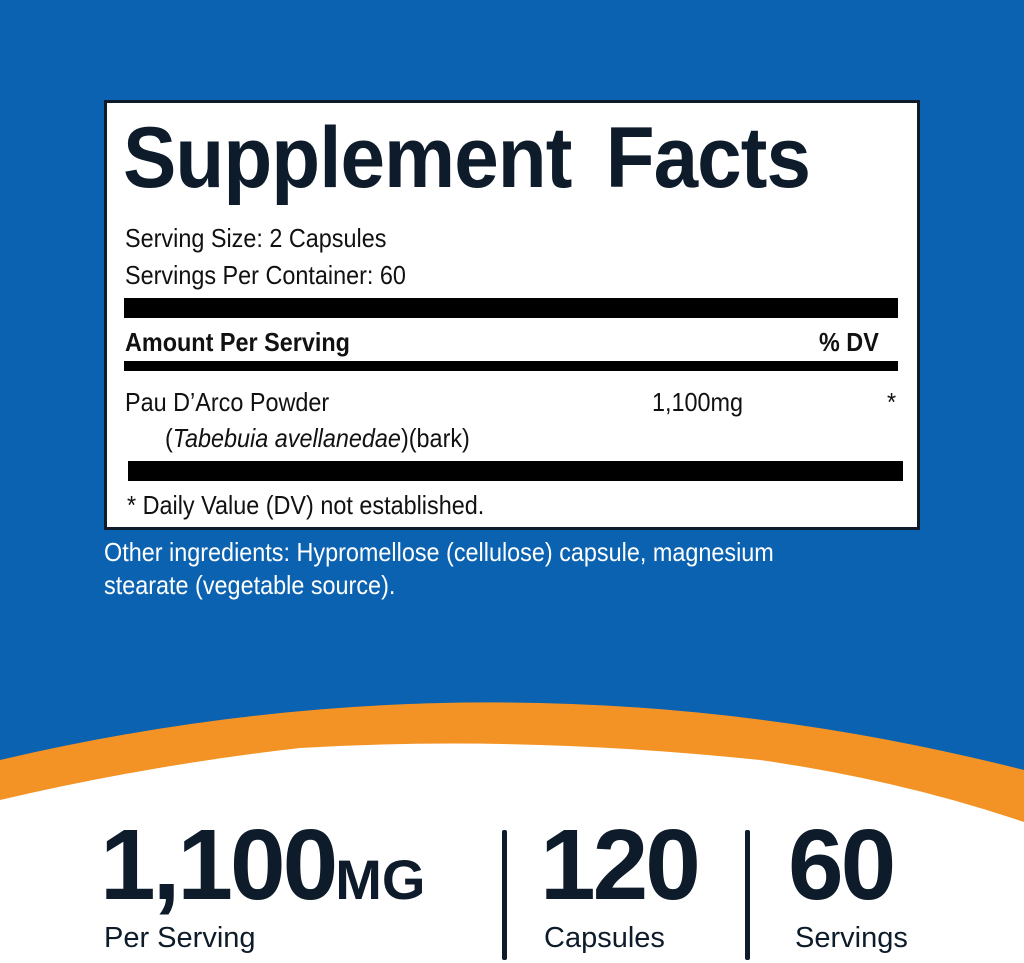  Describe the element at coordinates (511, 308) in the screenshot. I see `divider-thick` at that location.